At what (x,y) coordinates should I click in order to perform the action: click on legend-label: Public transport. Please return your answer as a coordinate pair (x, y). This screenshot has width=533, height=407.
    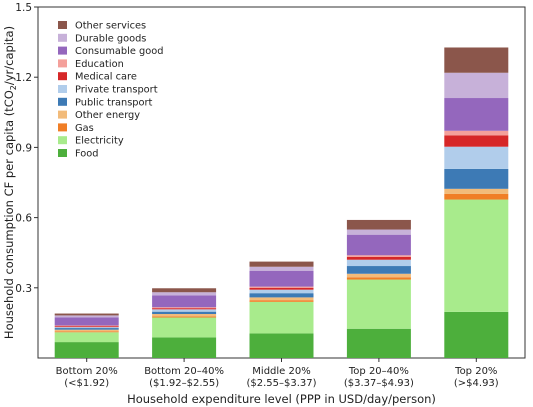
    Looking at the image, I should click on (114, 102).